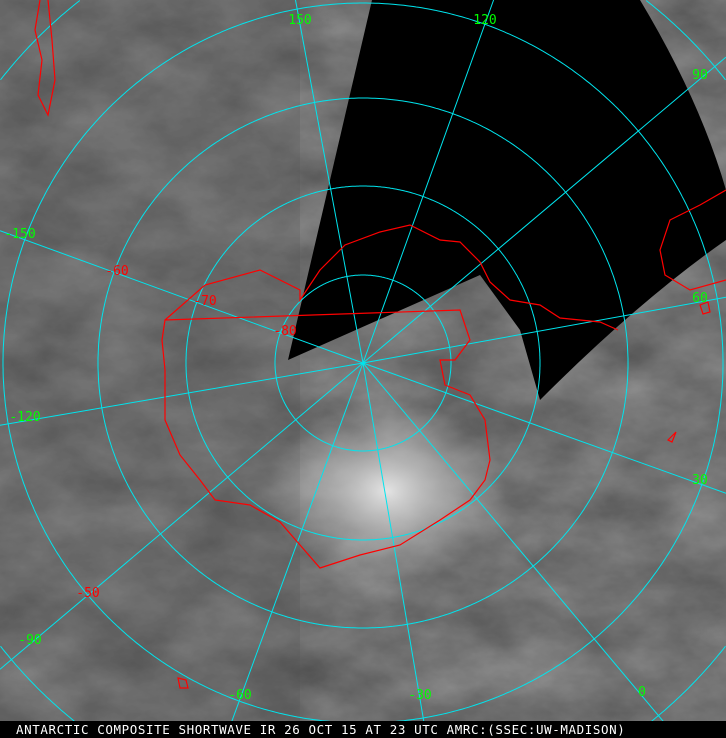 This screenshot has height=738, width=726. Describe the element at coordinates (45, 58) in the screenshot. I see `south-america-coastline` at that location.